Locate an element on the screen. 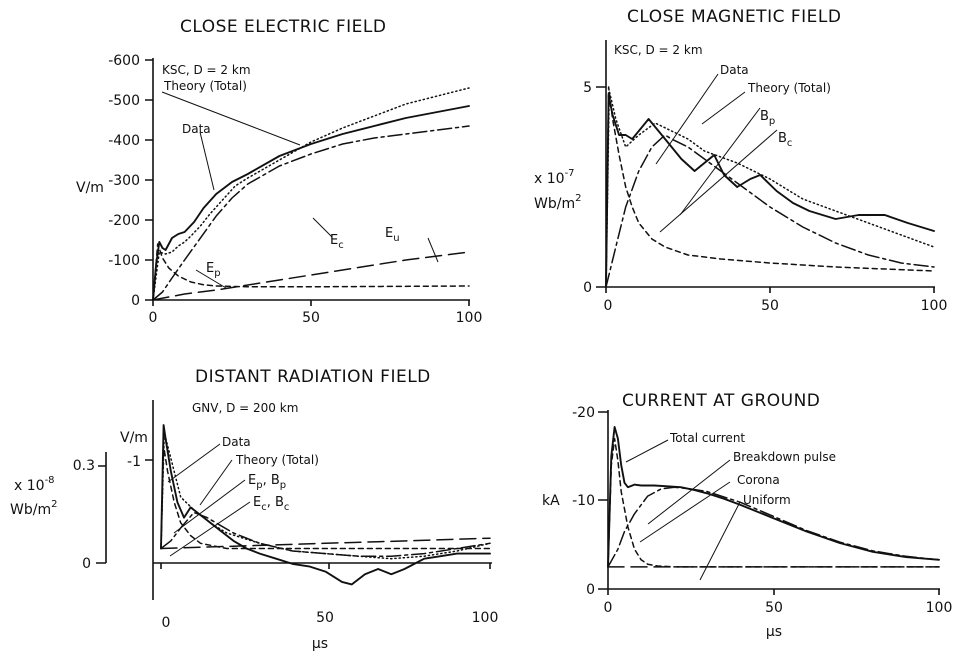 The image size is (960, 656). series-line-ep is located at coordinates (311, 272).